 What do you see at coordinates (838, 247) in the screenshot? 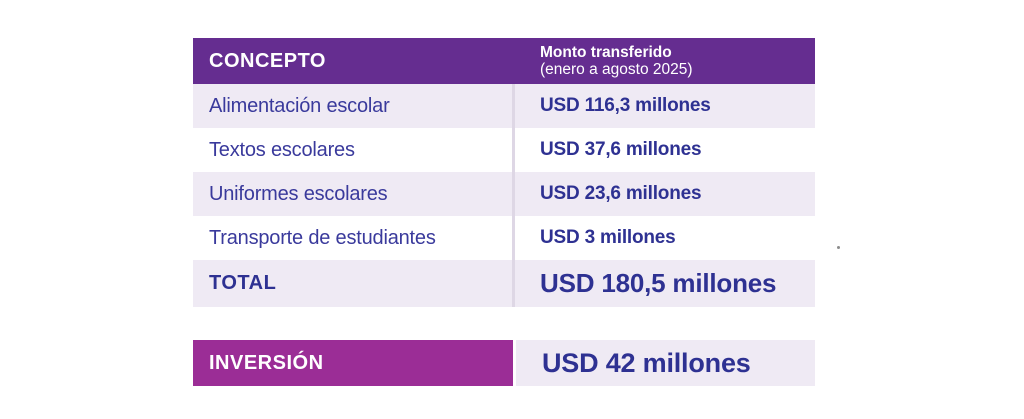
I see `stray-dot` at bounding box center [838, 247].